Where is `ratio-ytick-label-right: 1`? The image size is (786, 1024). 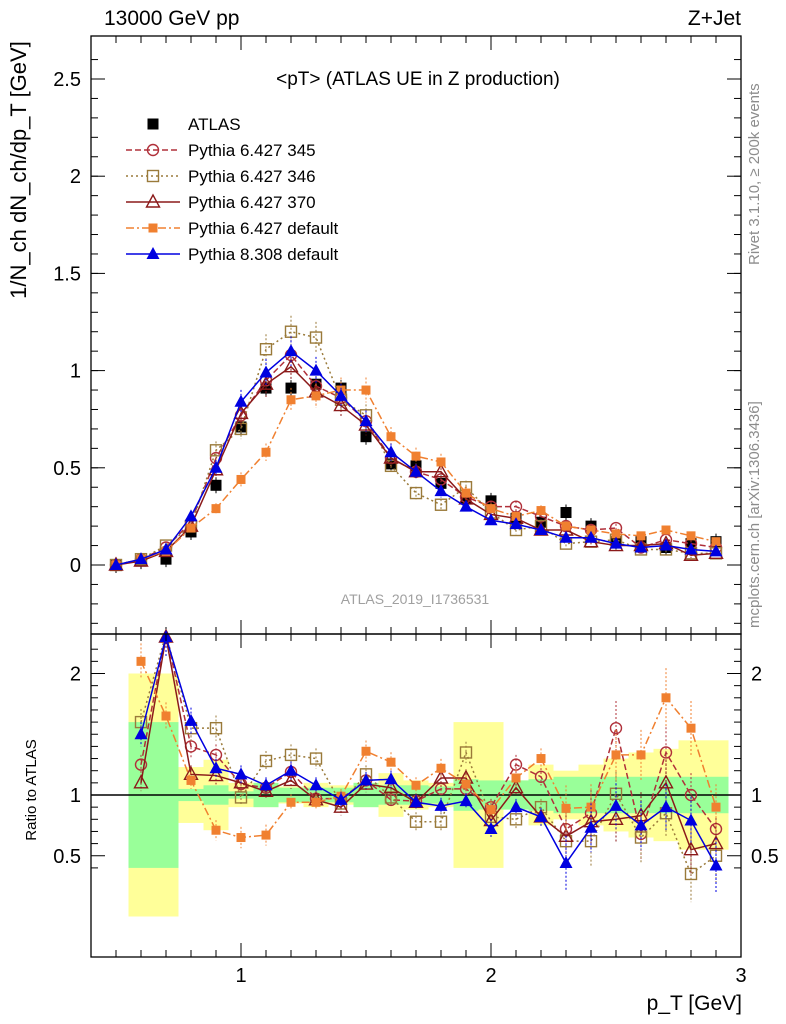
ratio-ytick-label-right: 1 is located at coordinates (756, 796).